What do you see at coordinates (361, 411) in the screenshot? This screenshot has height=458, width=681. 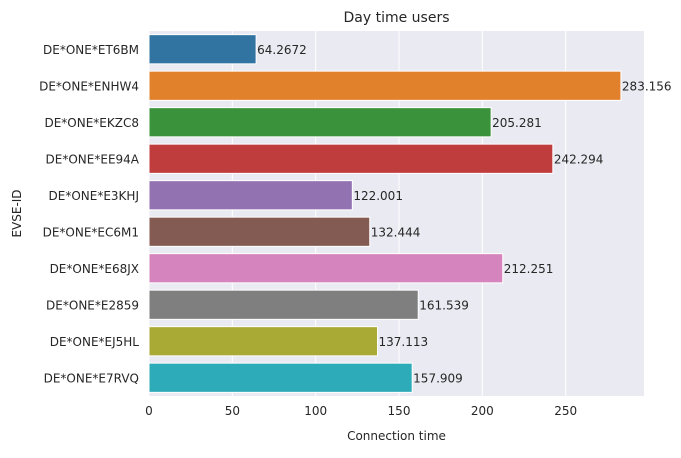 I see `x-tick-labels: 0 50 100 150 200 250` at bounding box center [361, 411].